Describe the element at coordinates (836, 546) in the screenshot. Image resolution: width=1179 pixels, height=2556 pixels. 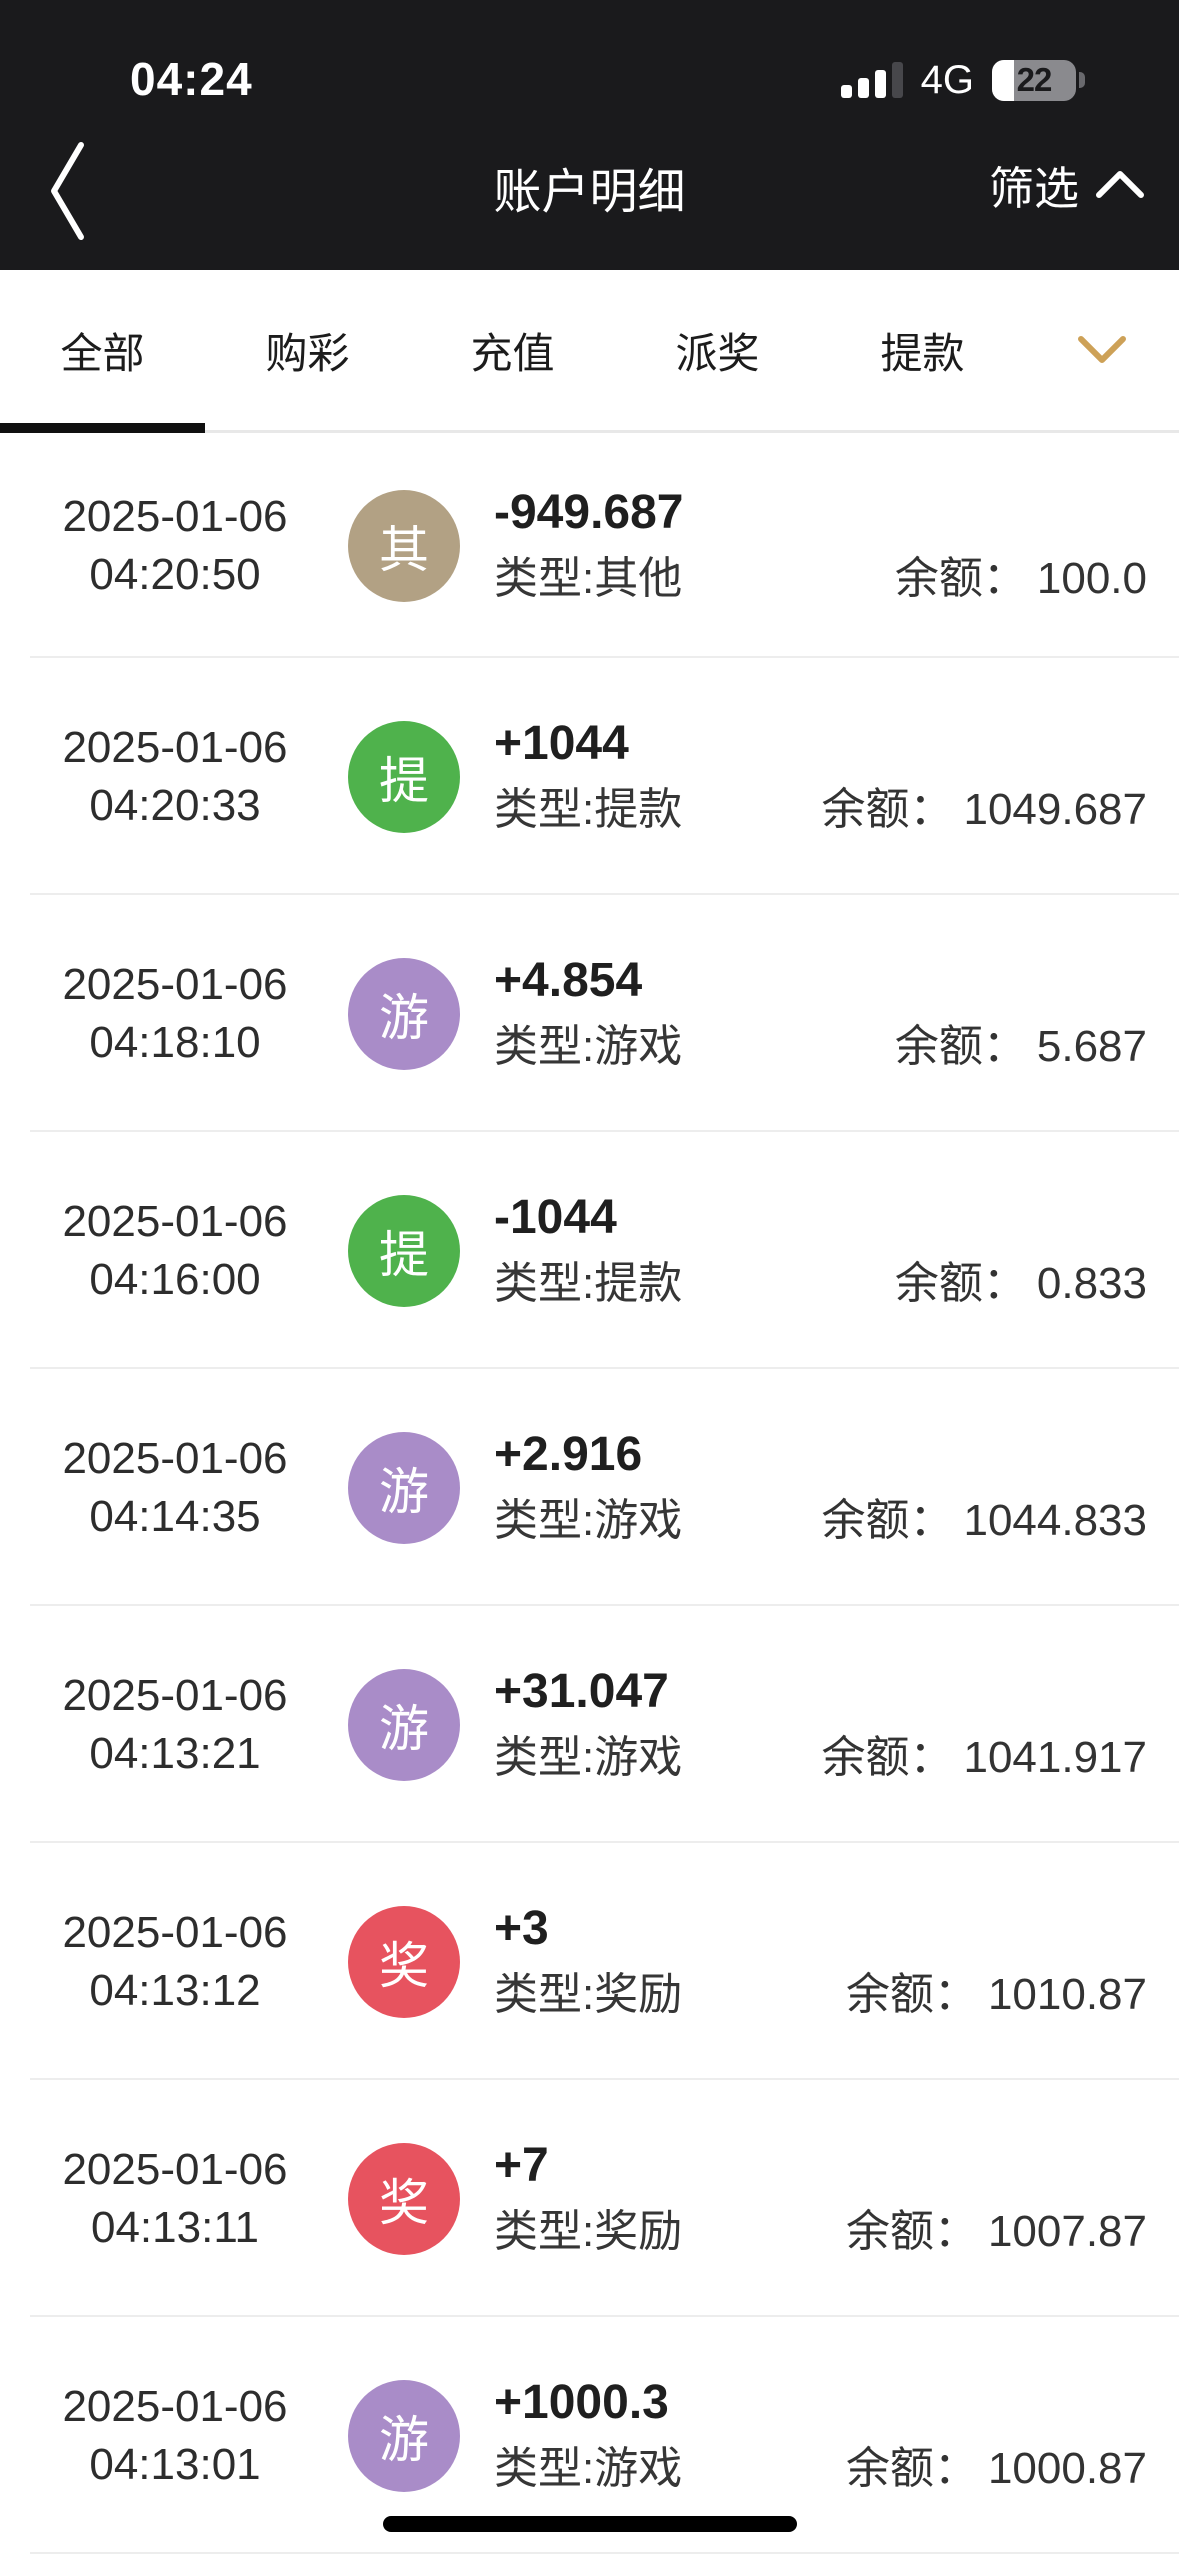
I see `transaction-details: -949.687 类型:其他 余额： 100.0` at that location.